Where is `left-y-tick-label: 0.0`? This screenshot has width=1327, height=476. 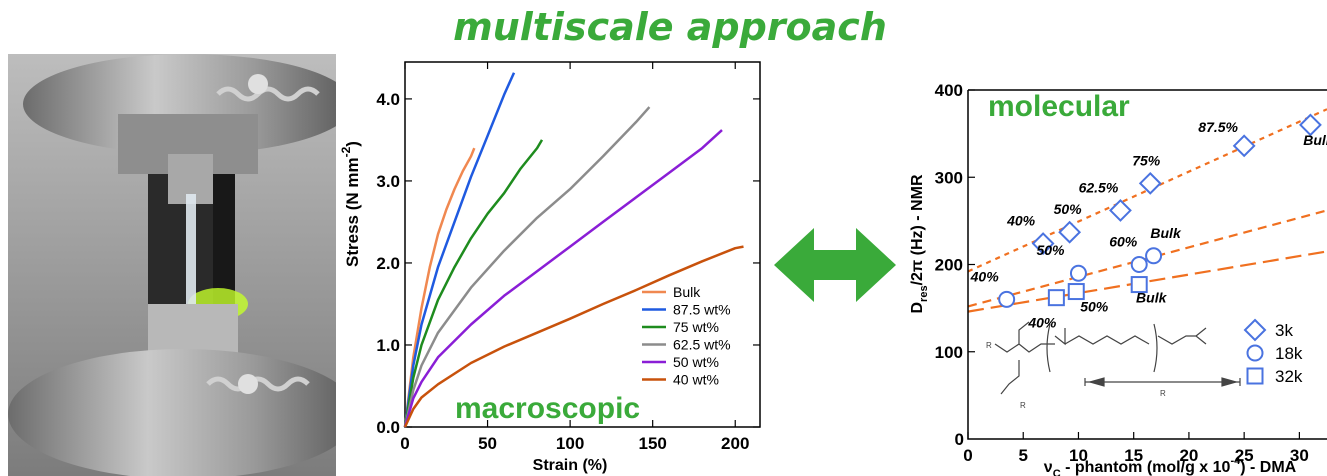
left-y-tick-label: 0.0 is located at coordinates (388, 427).